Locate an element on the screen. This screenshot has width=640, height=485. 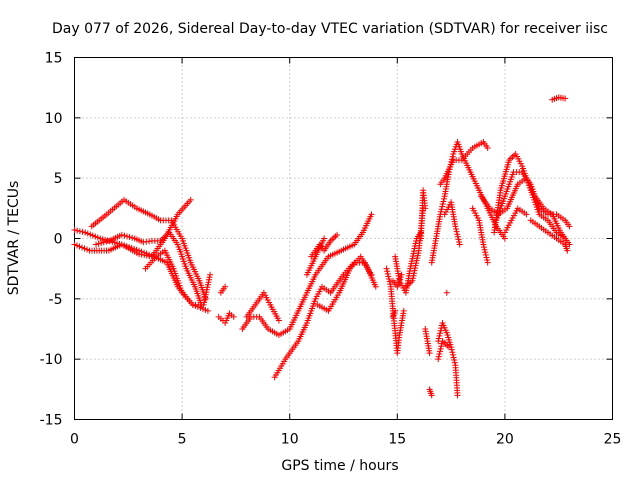
y-tick-label: 10 is located at coordinates (54, 119).